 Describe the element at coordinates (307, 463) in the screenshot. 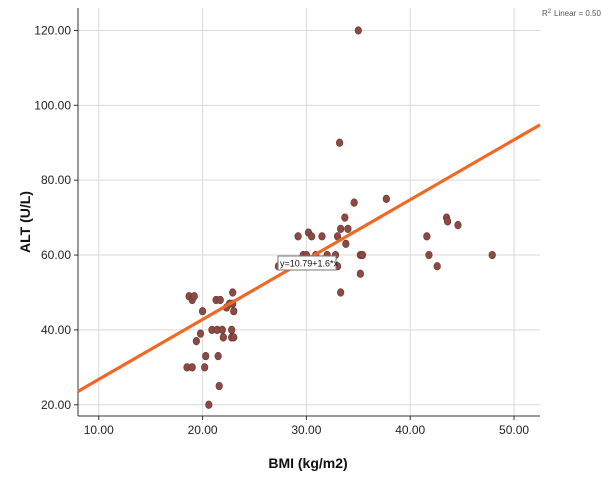

I see `x-axis-title: BMI (kg/m2)` at that location.